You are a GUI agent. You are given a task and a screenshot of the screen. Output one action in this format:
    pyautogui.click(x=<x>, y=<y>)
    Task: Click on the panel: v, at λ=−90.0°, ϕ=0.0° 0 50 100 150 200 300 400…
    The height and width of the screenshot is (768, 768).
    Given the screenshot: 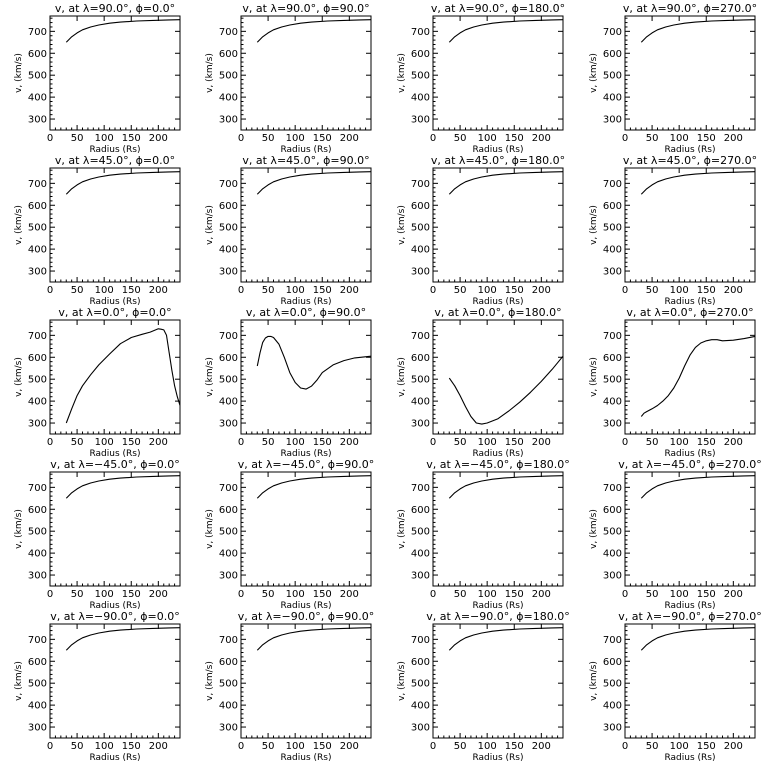 What is the action you would take?
    pyautogui.click(x=97, y=686)
    